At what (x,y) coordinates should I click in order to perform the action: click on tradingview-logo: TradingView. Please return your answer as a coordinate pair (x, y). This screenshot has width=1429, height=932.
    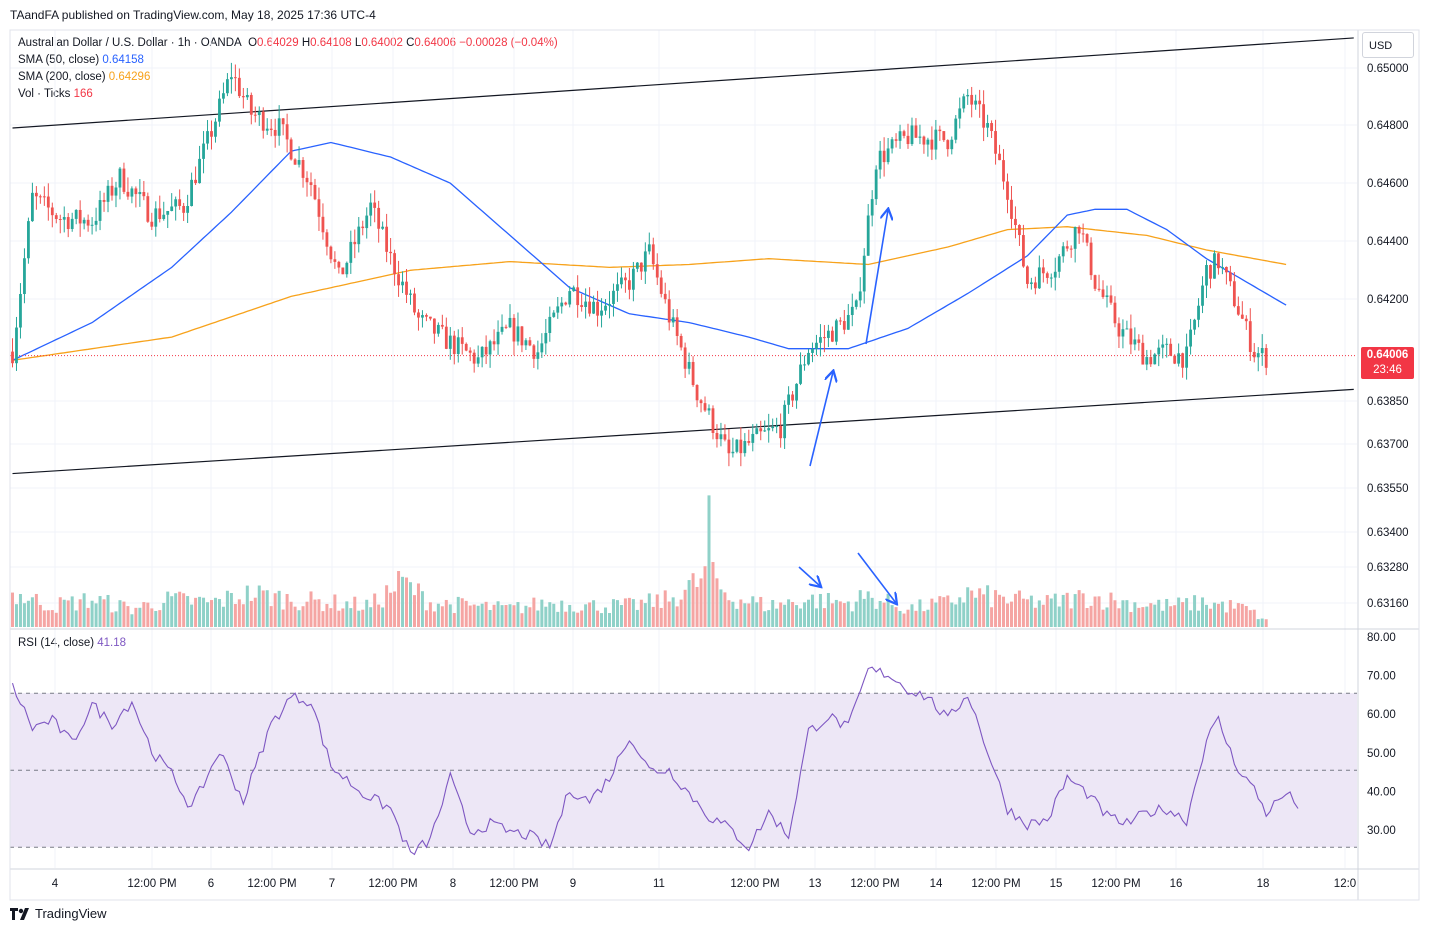
    Looking at the image, I should click on (58, 913).